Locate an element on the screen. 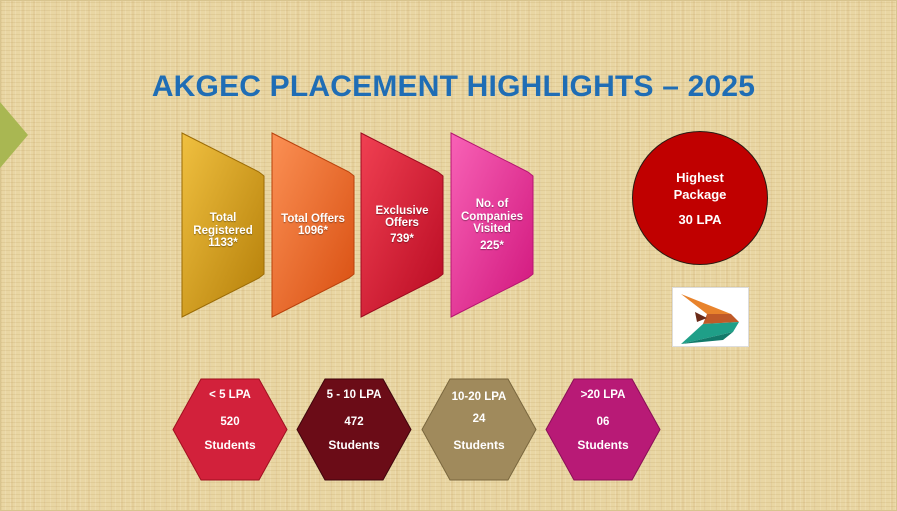 The image size is (897, 511). company-logo is located at coordinates (710, 317).